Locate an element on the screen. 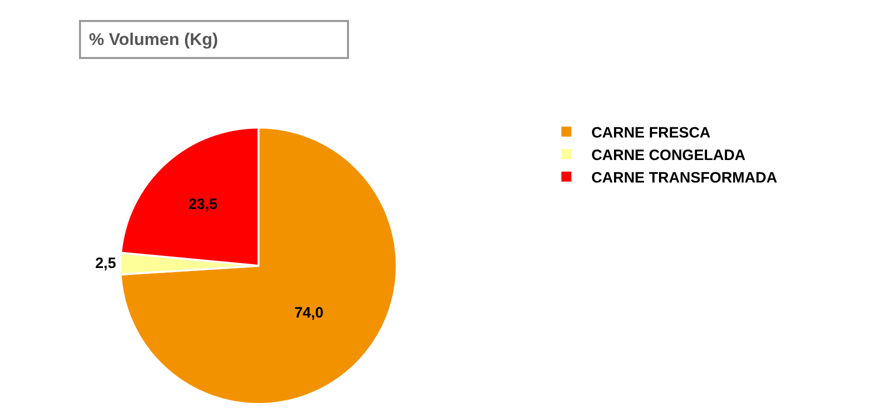 The image size is (877, 414). legend-label: CARNE TRANSFORMADA is located at coordinates (684, 178).